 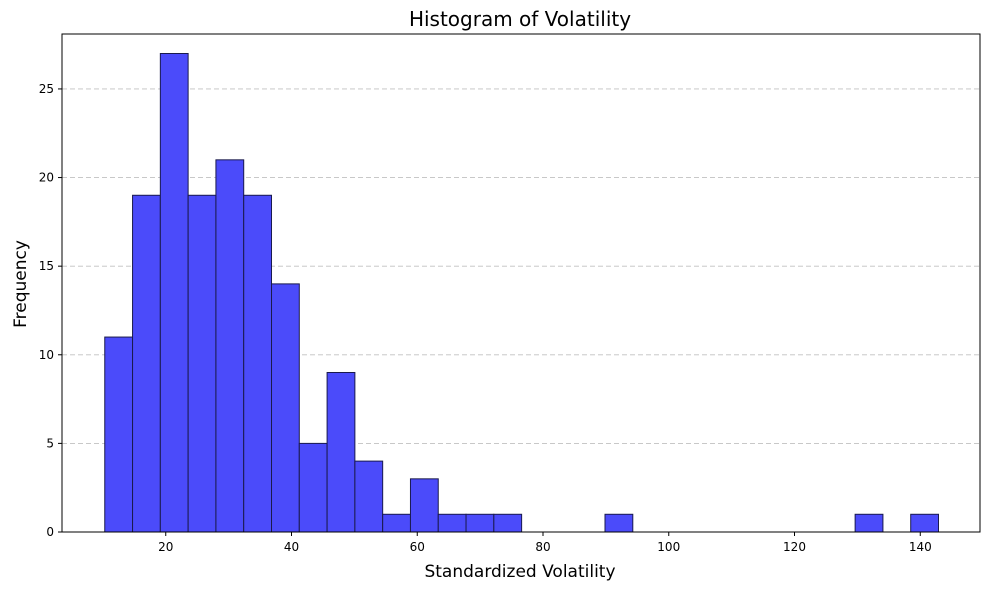 What do you see at coordinates (794, 547) in the screenshot?
I see `x-tick-label: 120` at bounding box center [794, 547].